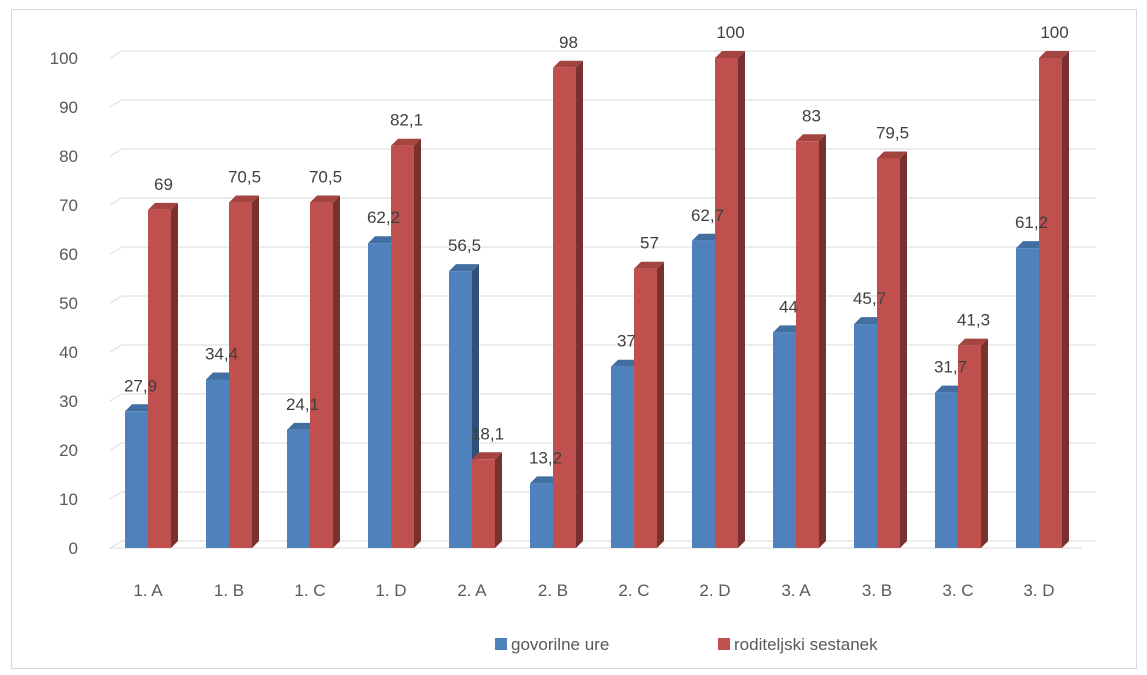 This screenshot has width=1147, height=675. What do you see at coordinates (464, 245) in the screenshot?
I see `data-label: 56,5` at bounding box center [464, 245].